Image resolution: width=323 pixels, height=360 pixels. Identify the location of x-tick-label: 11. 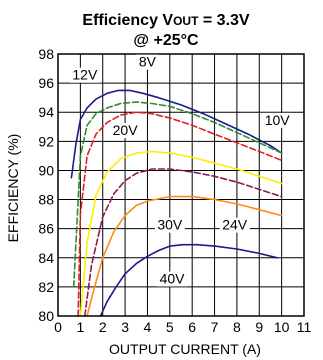
(304, 327).